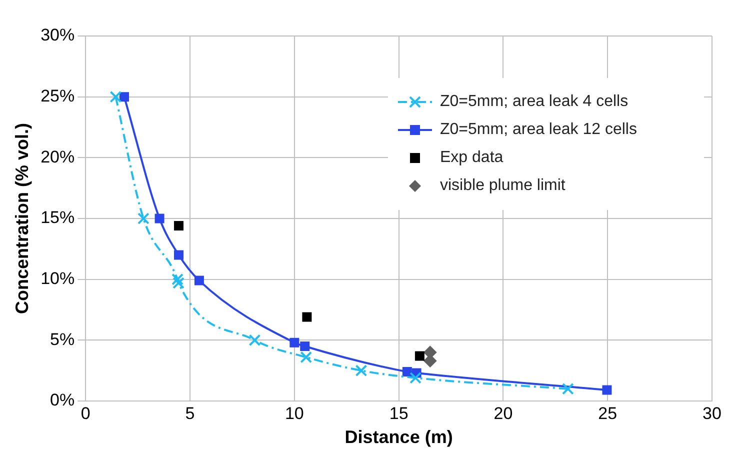  Describe the element at coordinates (57, 278) in the screenshot. I see `y-tick-label: 10%` at that location.